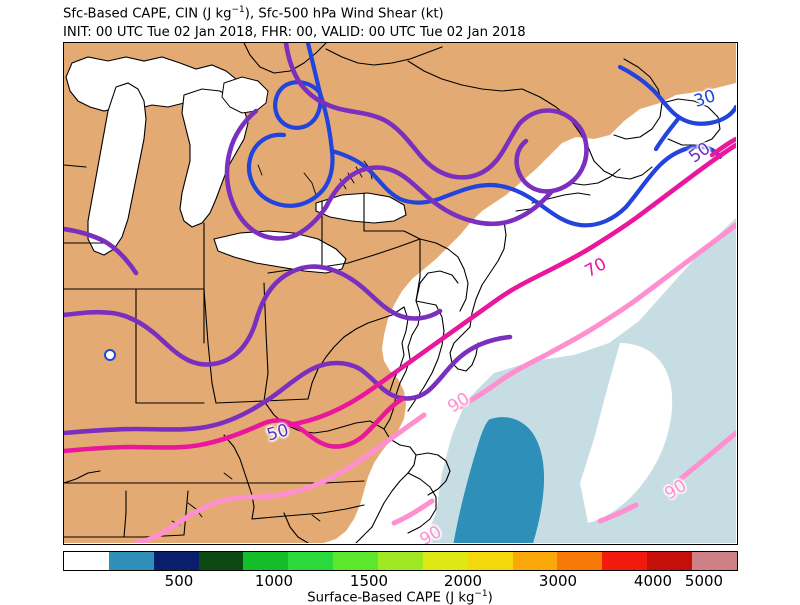  I want to click on georgian-bay, so click(245, 95).